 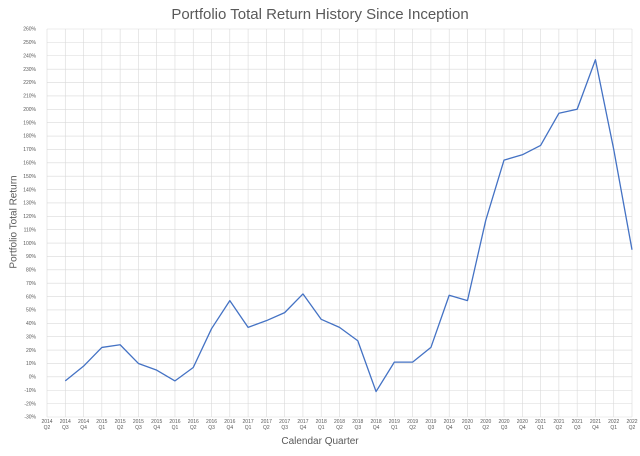 What do you see at coordinates (30, 418) in the screenshot?
I see `y-tick-label: -30%` at bounding box center [30, 418].